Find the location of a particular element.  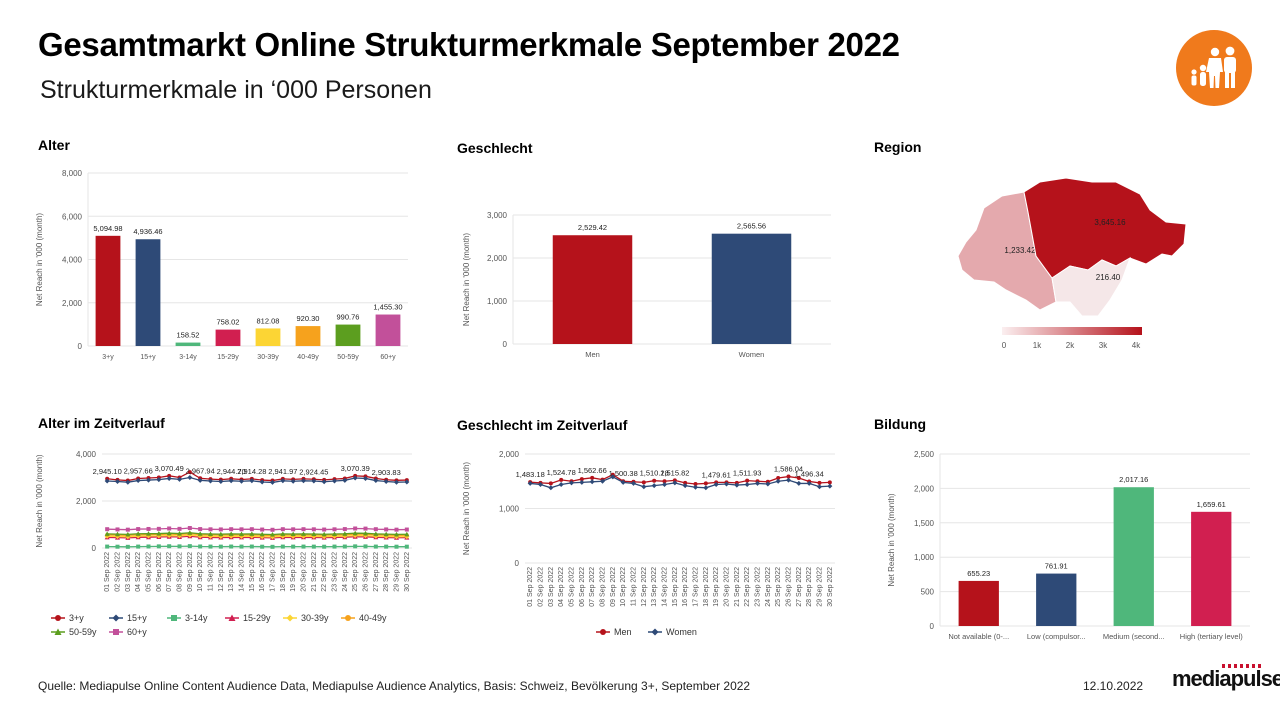

chart-region: 1,233.42 3,645.16 216.40 0 1k 2k 3k 4k is located at coordinates (1072, 263).